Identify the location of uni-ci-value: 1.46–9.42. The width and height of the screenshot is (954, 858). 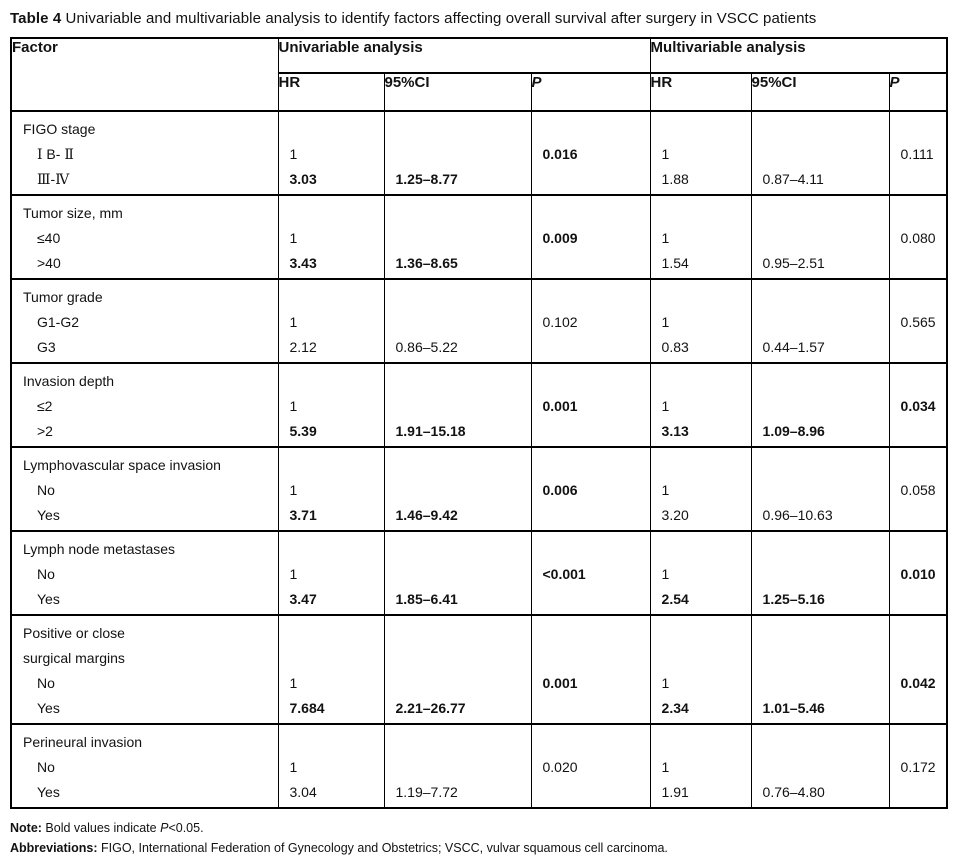
(426, 515).